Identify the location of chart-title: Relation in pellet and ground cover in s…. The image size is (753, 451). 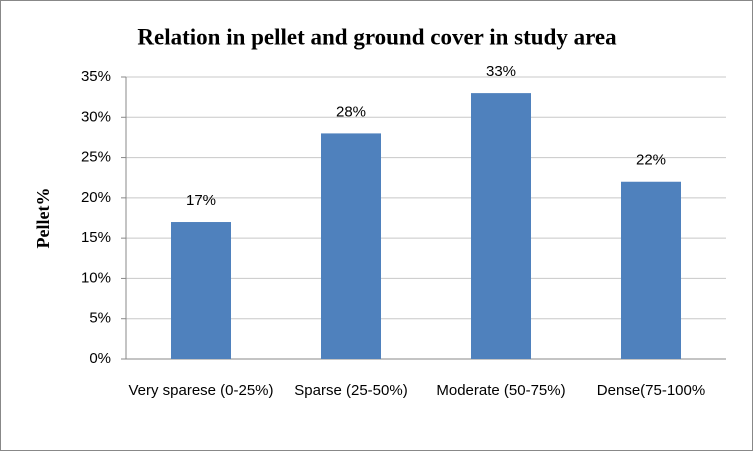
(377, 36).